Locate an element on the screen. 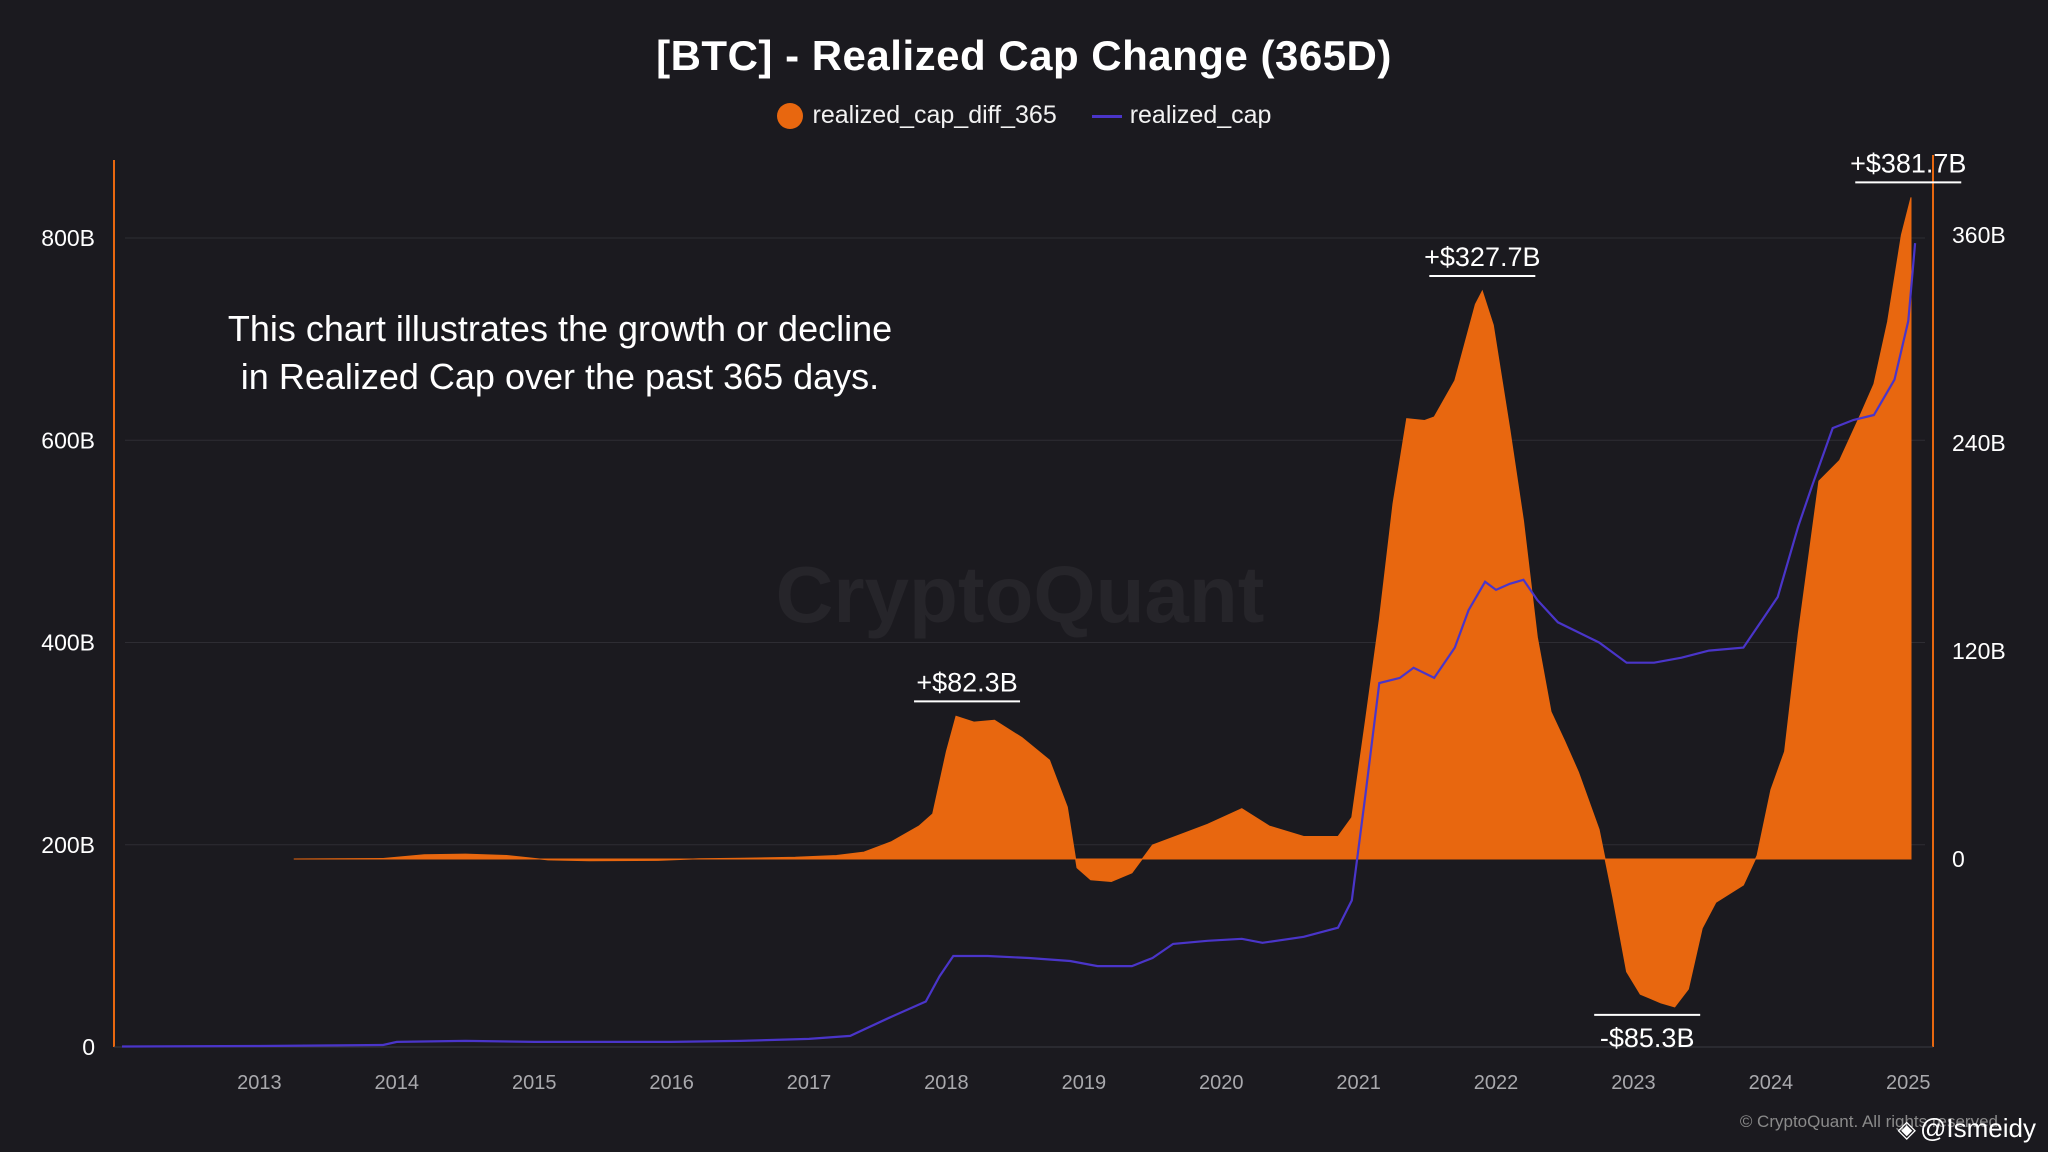 This screenshot has height=1152, width=2048. legend-swatch-line is located at coordinates (1106, 116).